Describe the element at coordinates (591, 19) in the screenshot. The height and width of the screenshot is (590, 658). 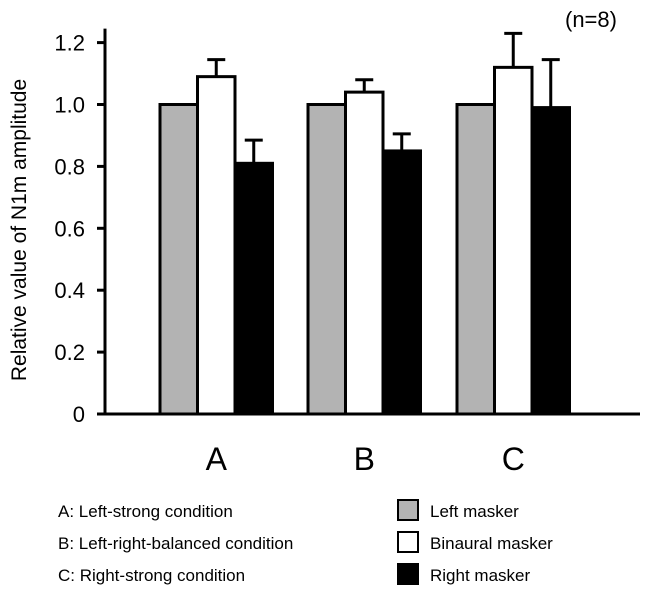
I see `sample-size-annotation: (n=8)` at that location.